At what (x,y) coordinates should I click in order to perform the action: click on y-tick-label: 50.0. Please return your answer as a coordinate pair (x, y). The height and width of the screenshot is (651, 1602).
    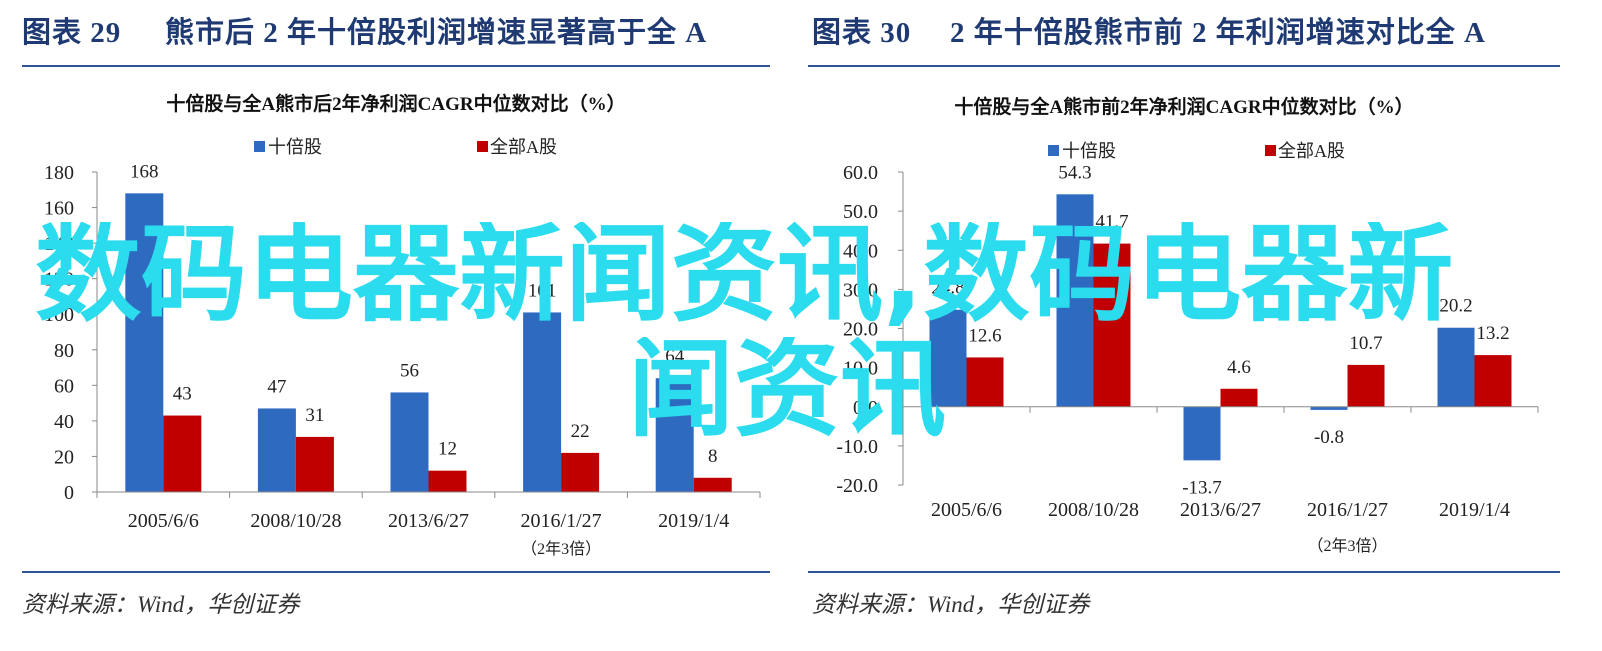
    Looking at the image, I should click on (860, 212).